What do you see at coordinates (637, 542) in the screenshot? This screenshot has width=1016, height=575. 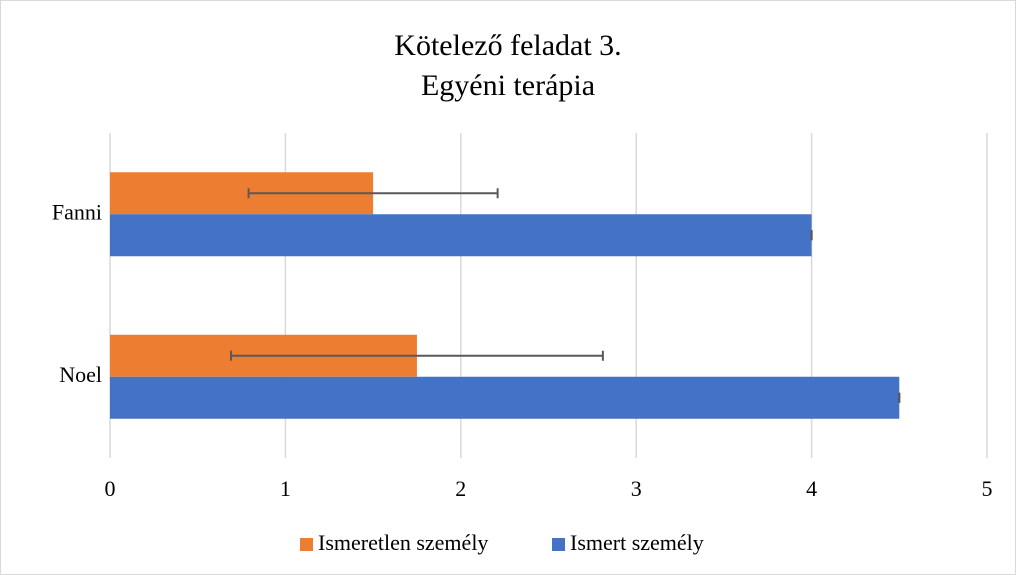 I see `legend-label: Ismert személy` at bounding box center [637, 542].